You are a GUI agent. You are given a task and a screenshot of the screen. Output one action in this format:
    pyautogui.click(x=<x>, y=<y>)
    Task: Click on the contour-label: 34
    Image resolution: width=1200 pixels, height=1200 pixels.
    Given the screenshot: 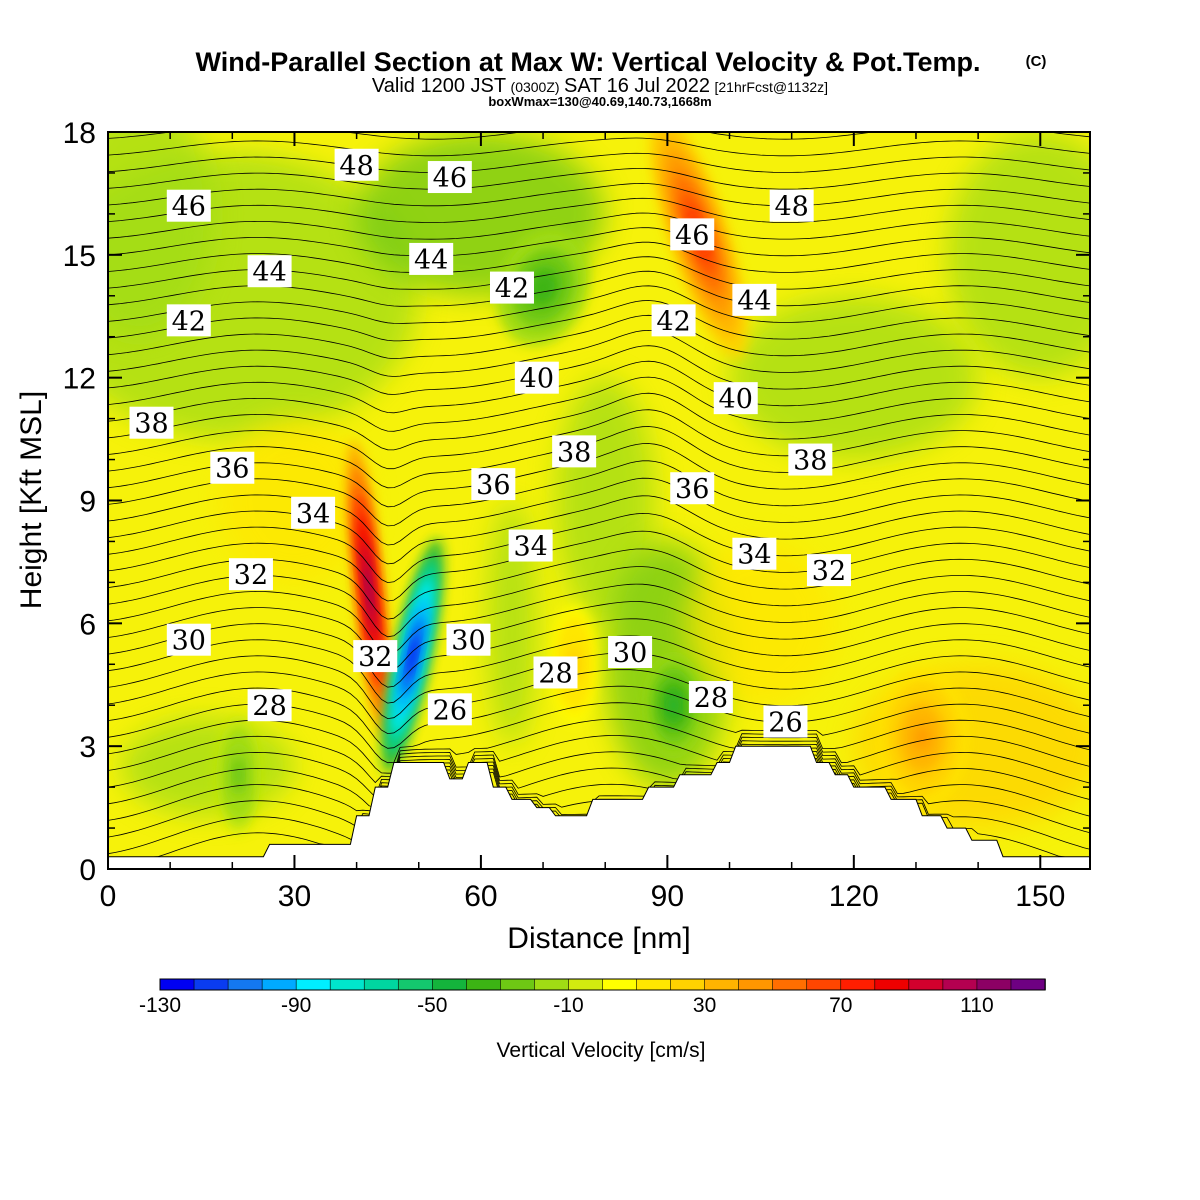 What is the action you would take?
    pyautogui.click(x=530, y=546)
    